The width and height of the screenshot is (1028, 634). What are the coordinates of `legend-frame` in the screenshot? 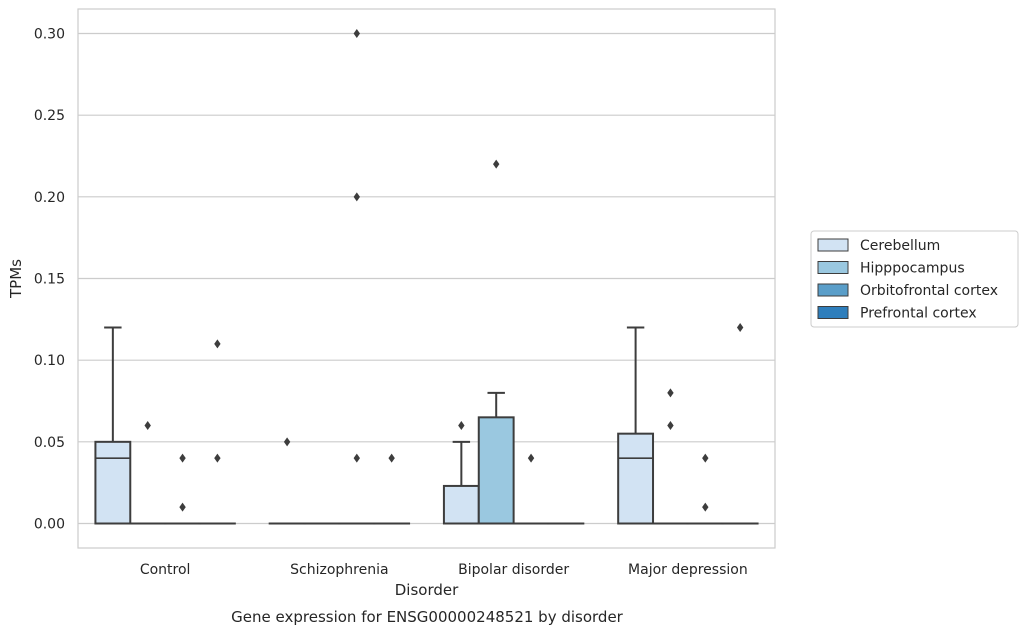 It's located at (914, 279).